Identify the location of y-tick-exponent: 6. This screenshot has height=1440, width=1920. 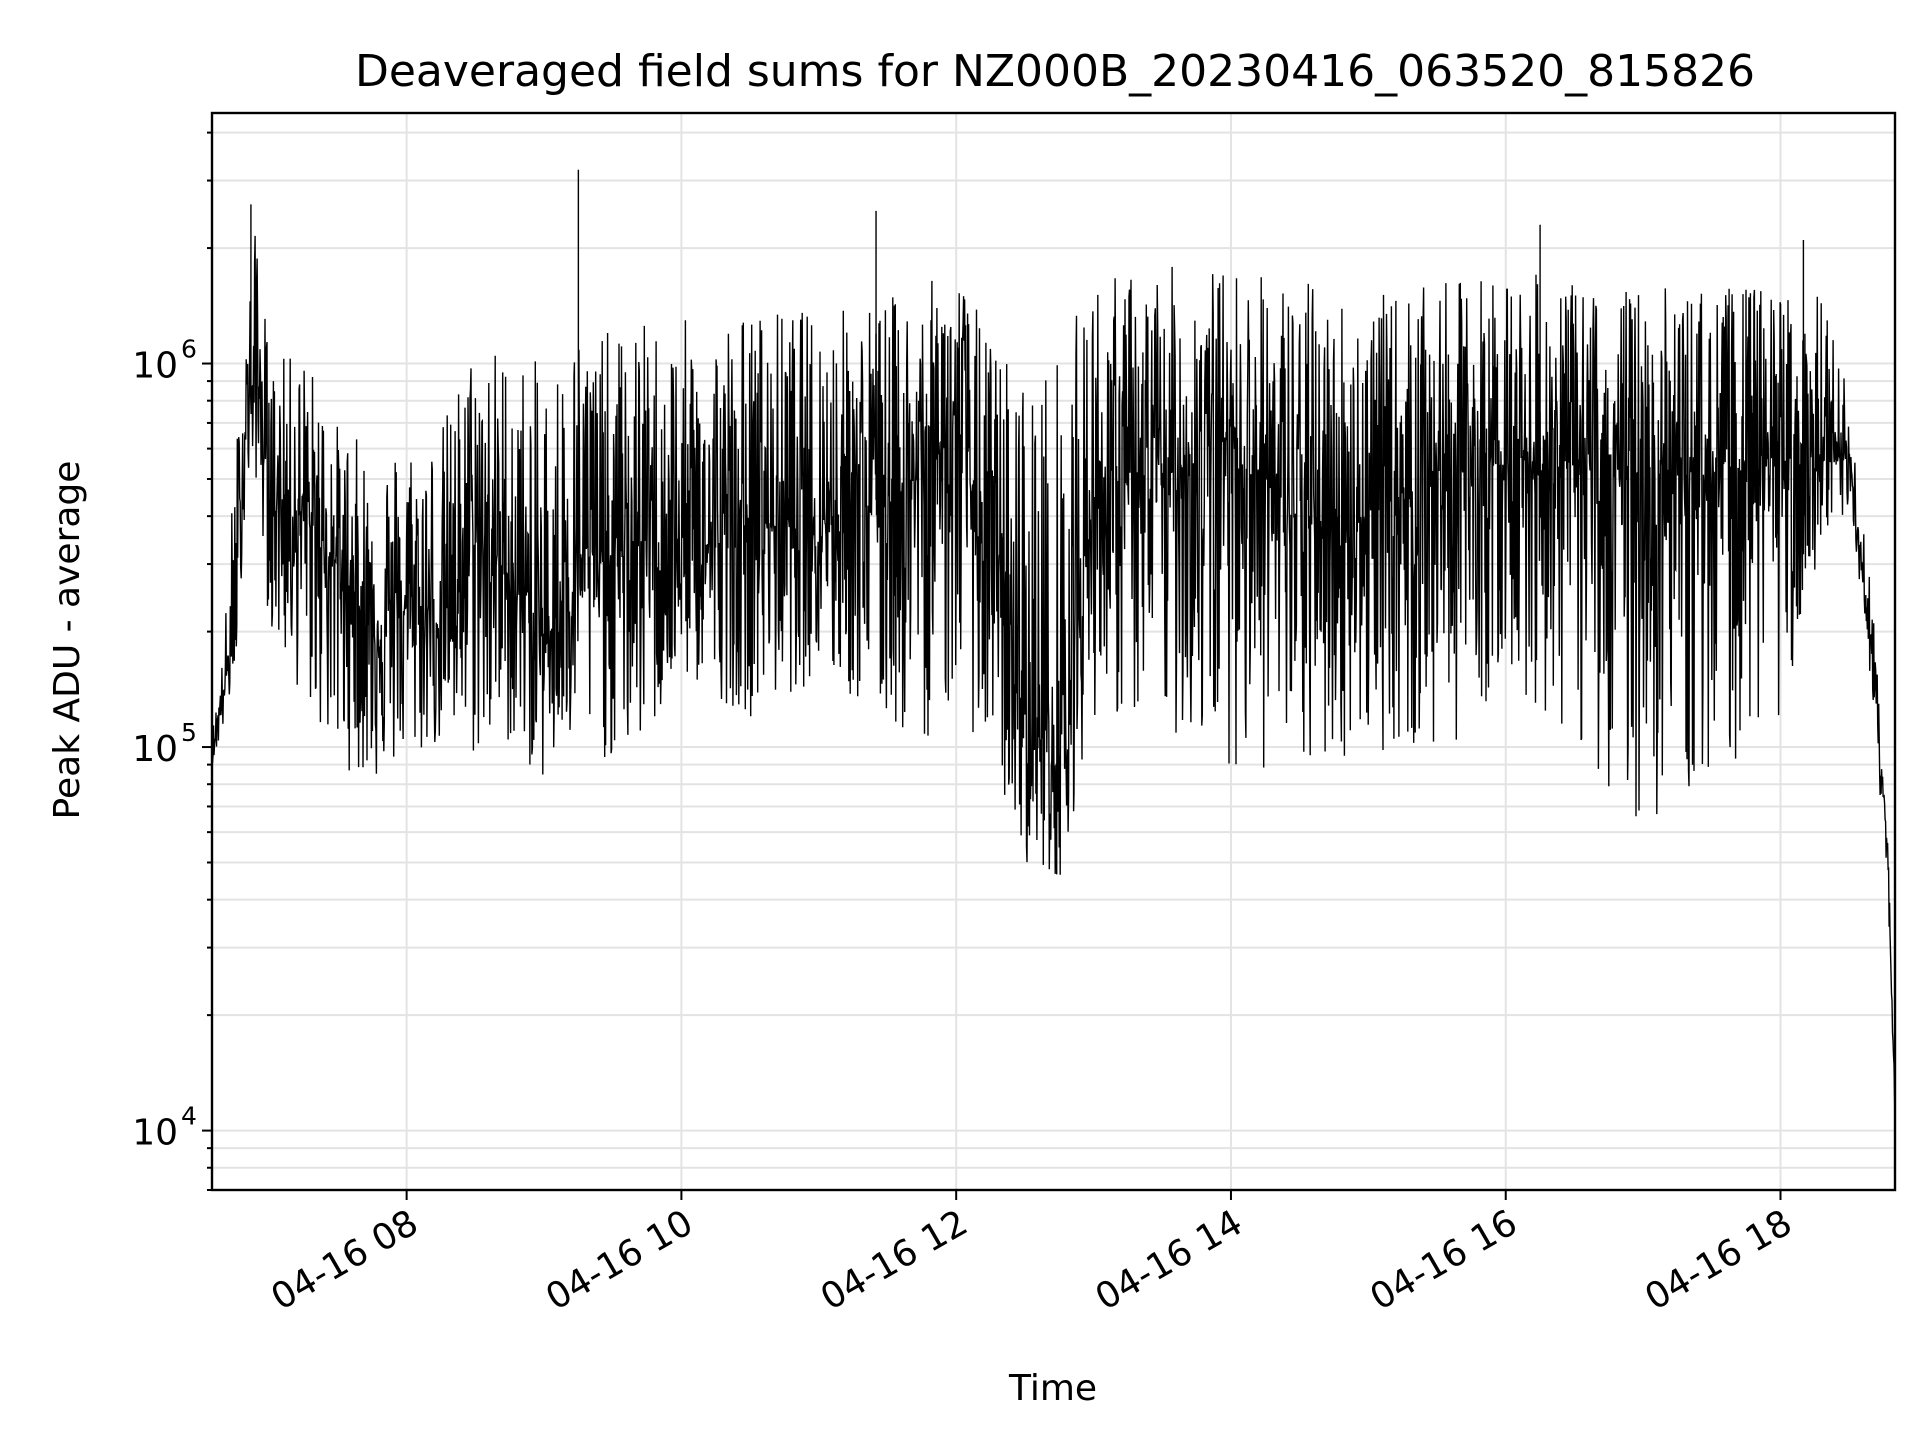
(189, 349).